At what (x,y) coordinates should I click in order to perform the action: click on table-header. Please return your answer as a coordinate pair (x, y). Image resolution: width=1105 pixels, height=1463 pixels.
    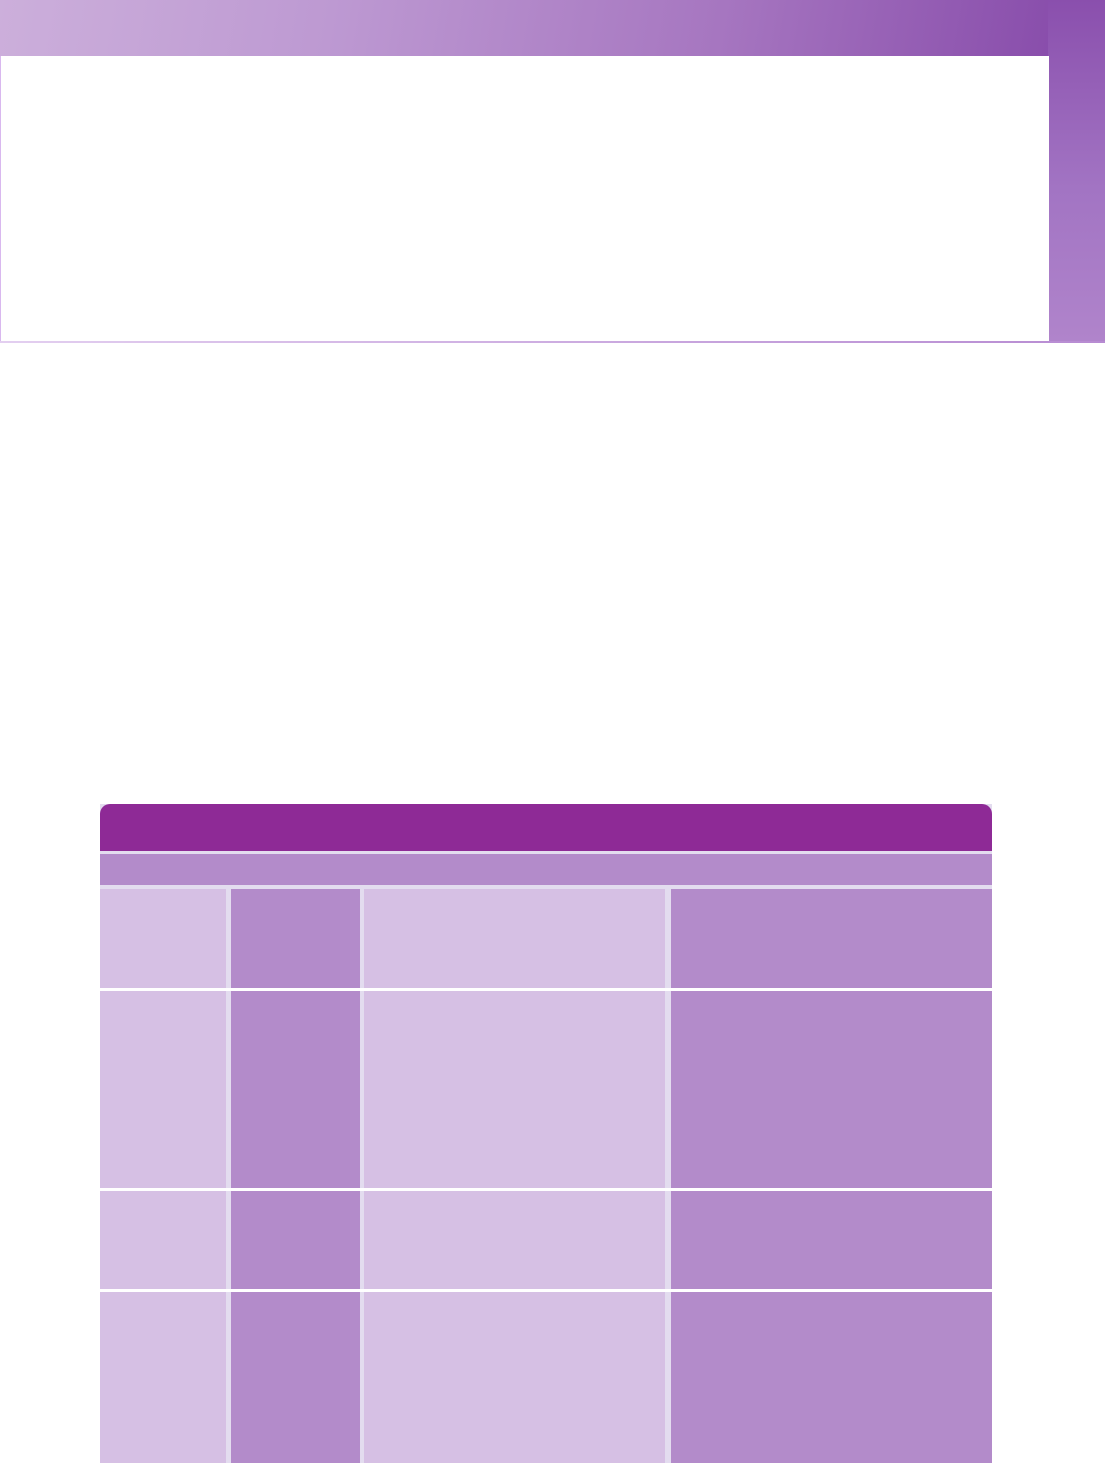
    Looking at the image, I should click on (546, 827).